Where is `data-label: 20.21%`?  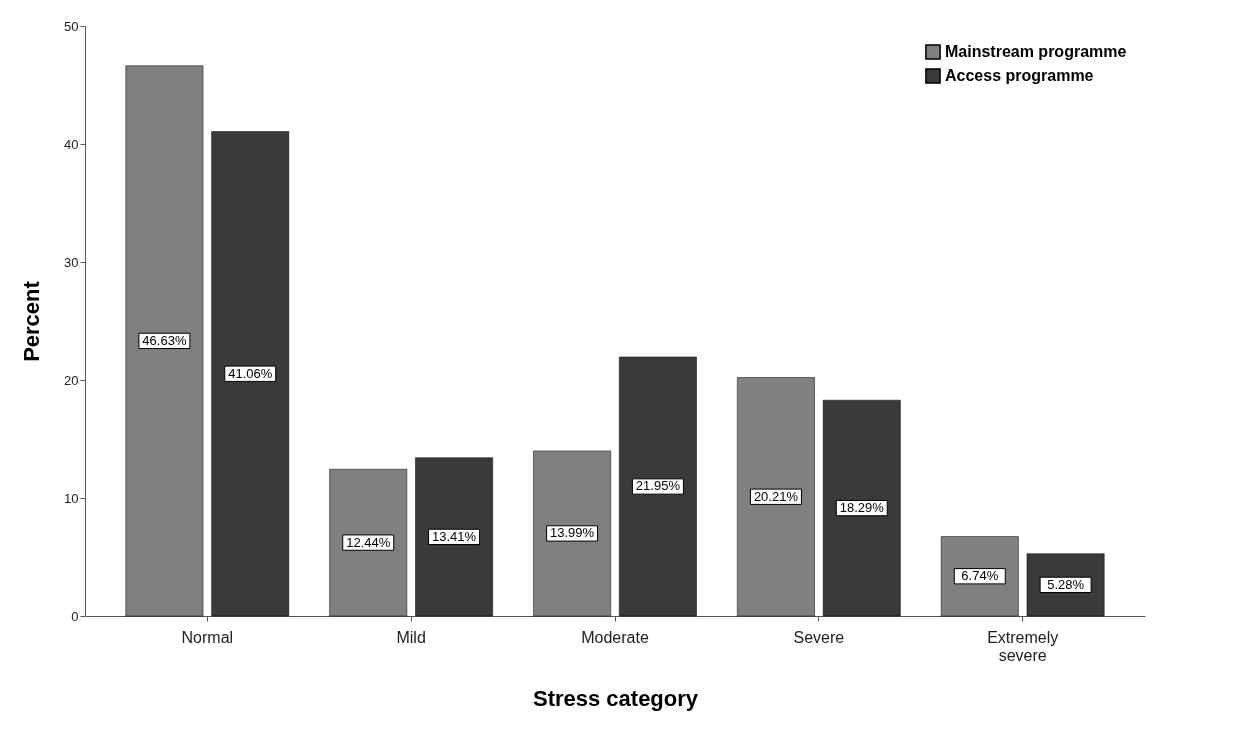
data-label: 20.21% is located at coordinates (776, 496).